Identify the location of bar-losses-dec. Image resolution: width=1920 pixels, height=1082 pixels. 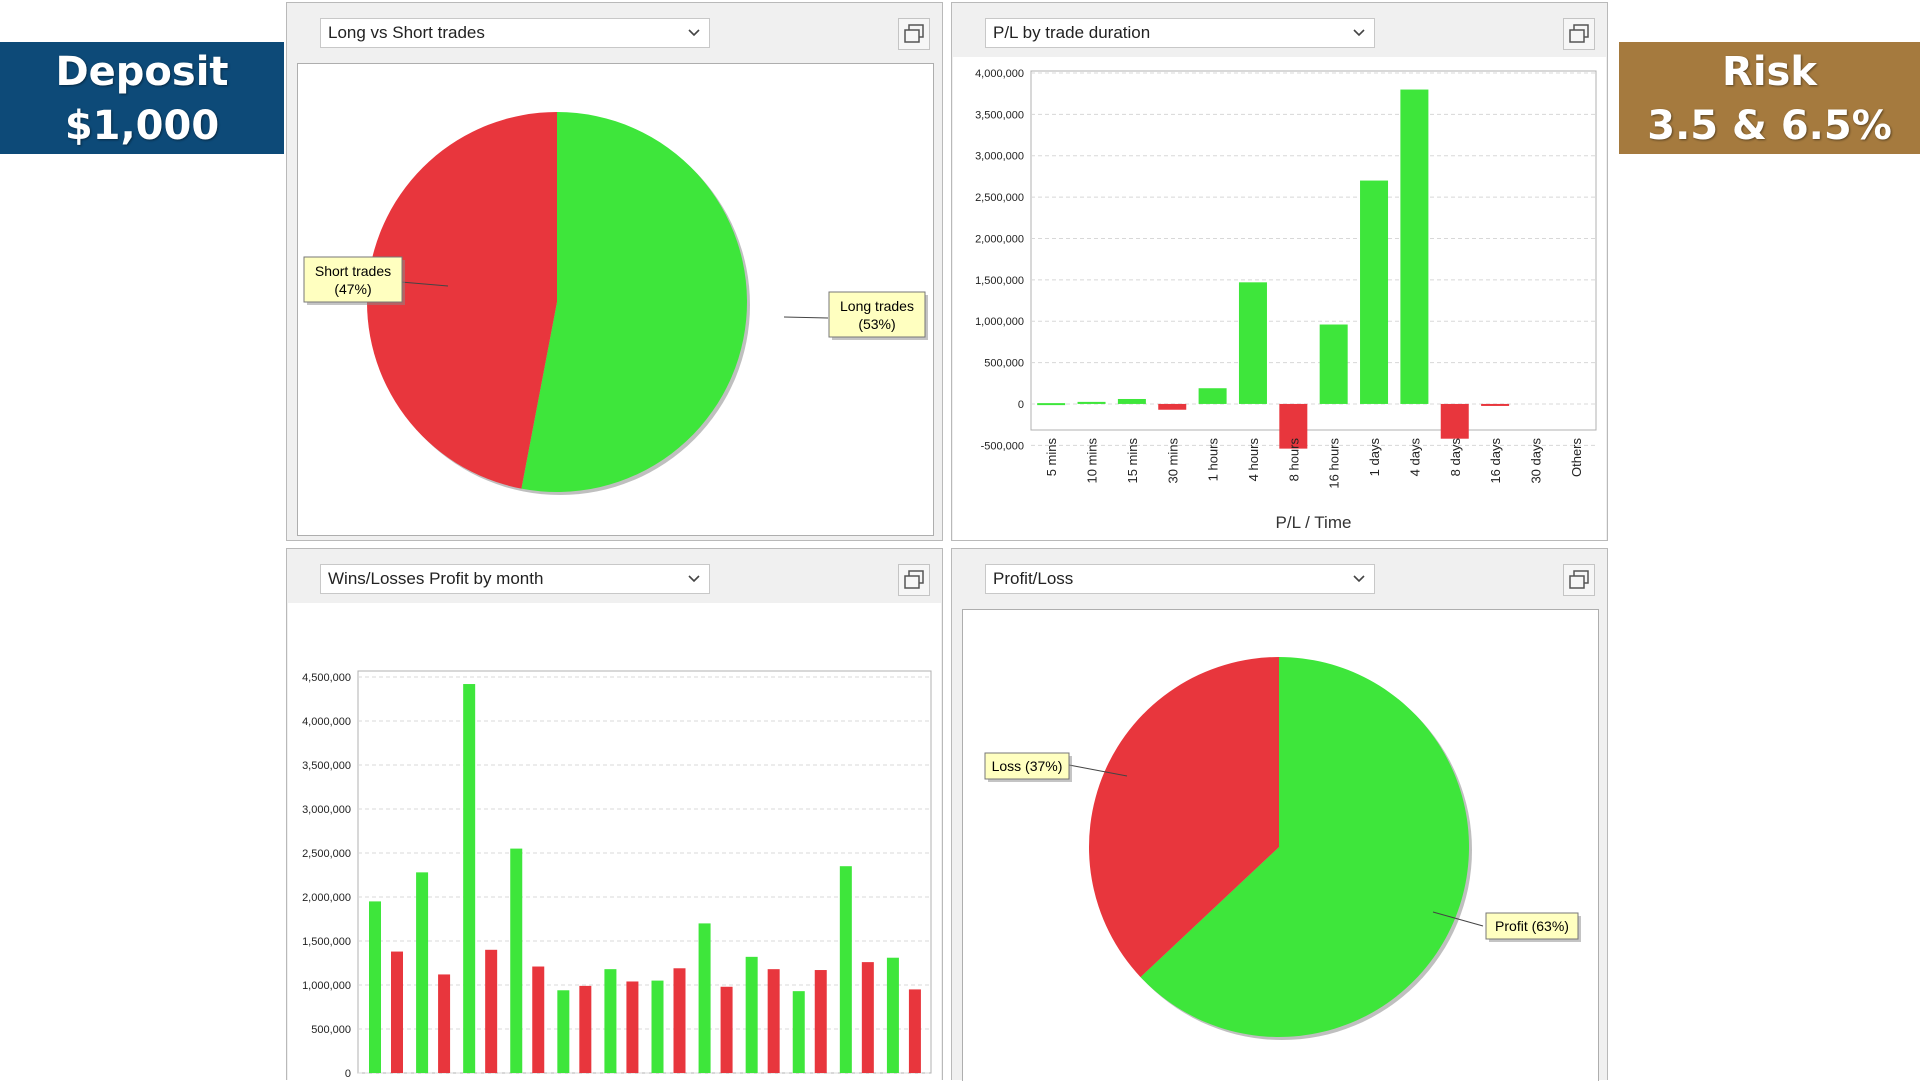
(914, 1031).